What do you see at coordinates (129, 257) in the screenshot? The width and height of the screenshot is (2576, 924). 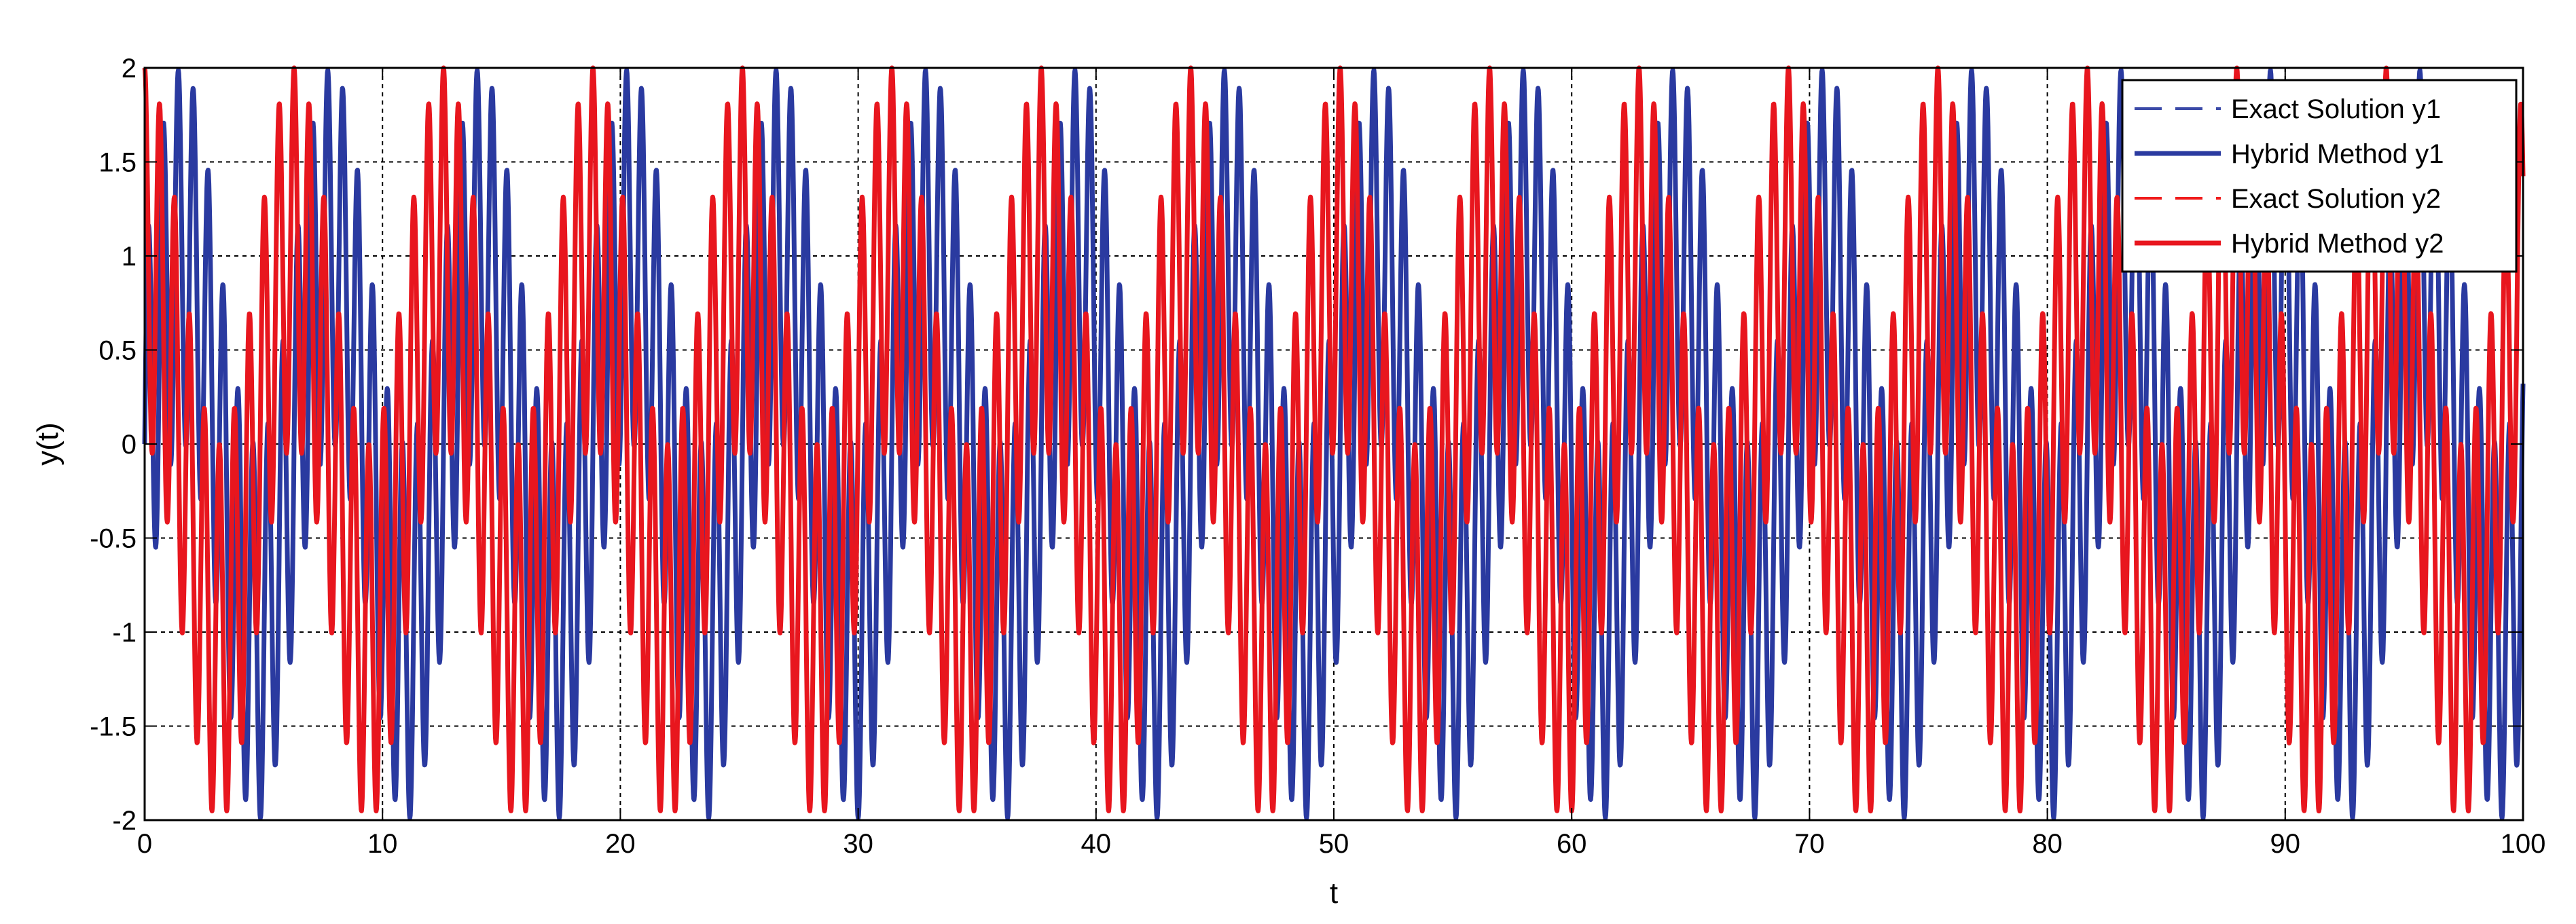 I see `y-tick-label-6: 1` at bounding box center [129, 257].